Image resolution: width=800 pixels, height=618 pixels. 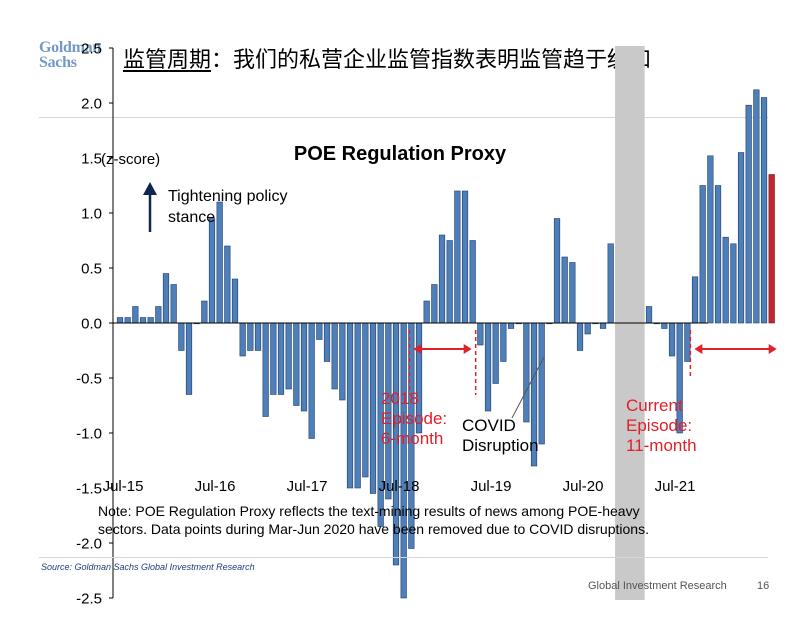 What do you see at coordinates (412, 438) in the screenshot?
I see `episode-2018-label: 6-month` at bounding box center [412, 438].